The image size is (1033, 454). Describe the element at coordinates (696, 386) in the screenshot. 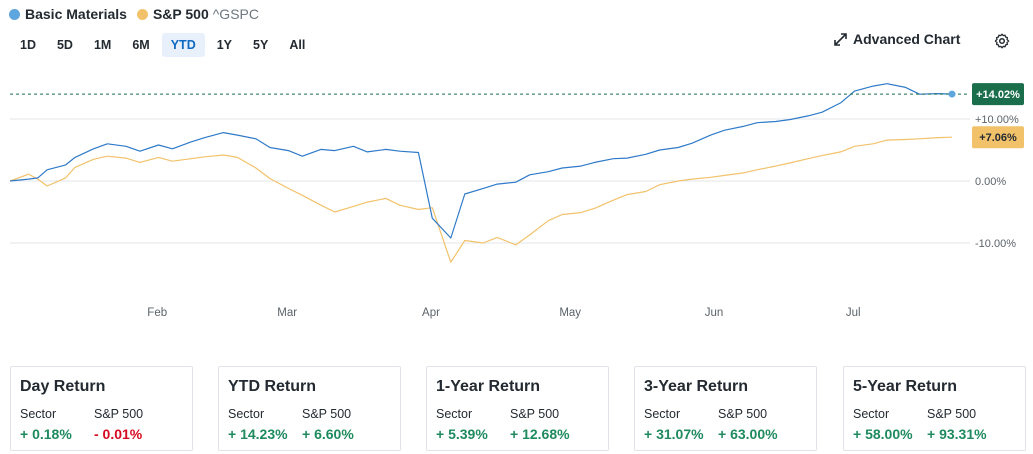

I see `return-card-title: 3-Year Return` at that location.